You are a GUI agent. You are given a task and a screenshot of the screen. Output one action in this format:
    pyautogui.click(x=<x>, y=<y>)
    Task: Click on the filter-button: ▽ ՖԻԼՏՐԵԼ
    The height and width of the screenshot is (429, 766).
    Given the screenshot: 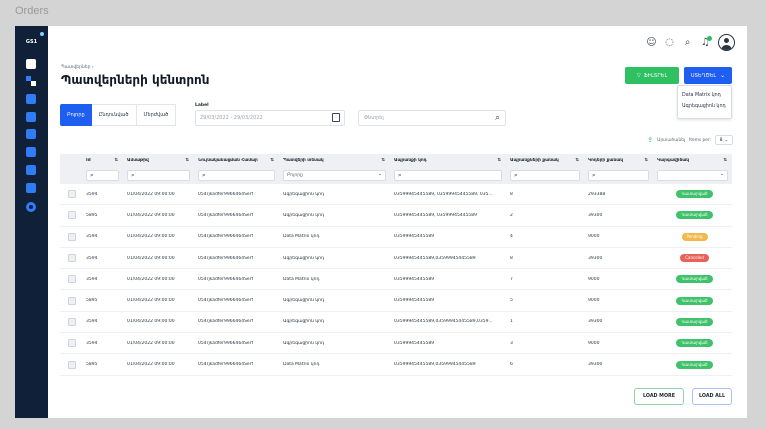 What is the action you would take?
    pyautogui.click(x=652, y=75)
    